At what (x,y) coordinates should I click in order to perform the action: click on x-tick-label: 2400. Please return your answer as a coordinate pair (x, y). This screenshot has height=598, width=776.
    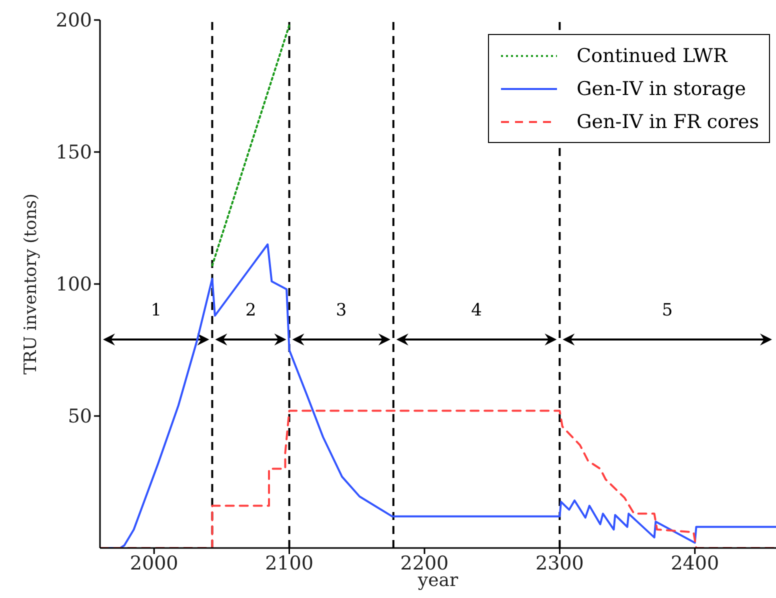
    Looking at the image, I should click on (695, 563).